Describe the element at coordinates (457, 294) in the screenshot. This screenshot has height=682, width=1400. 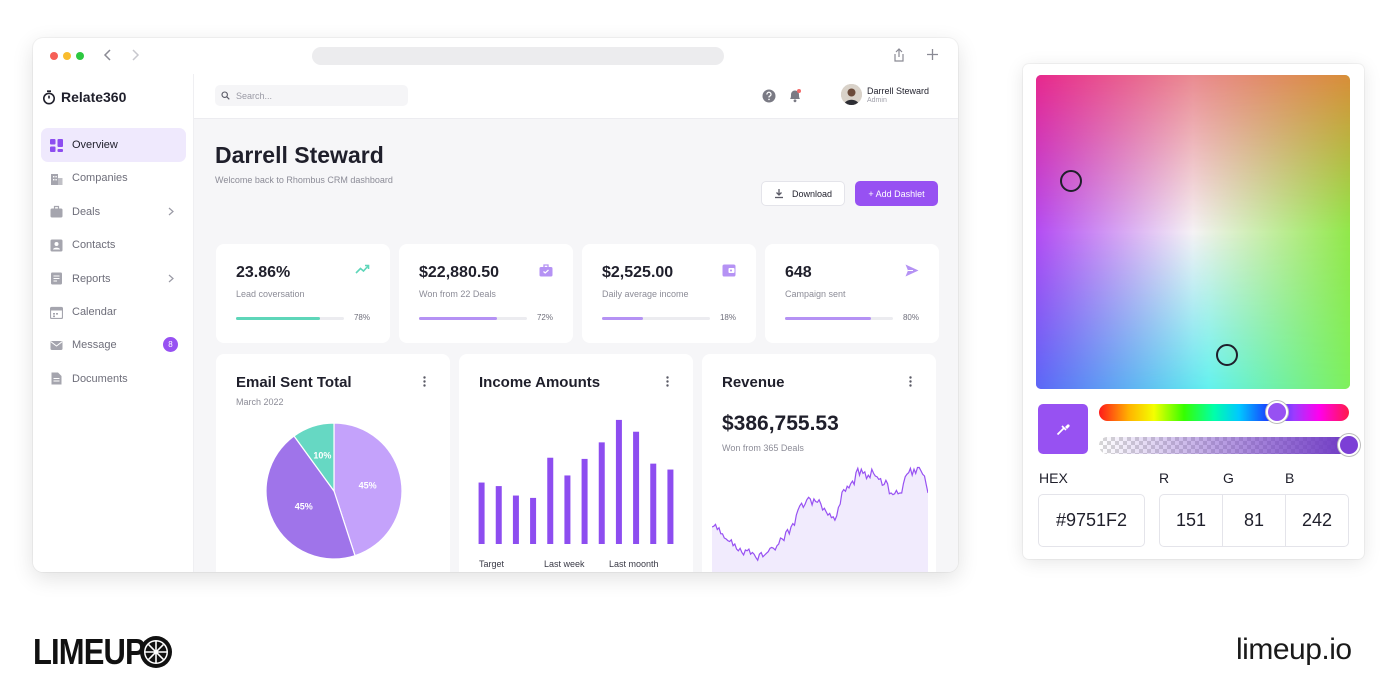
I see `stat-label: Won from 22 Deals` at that location.